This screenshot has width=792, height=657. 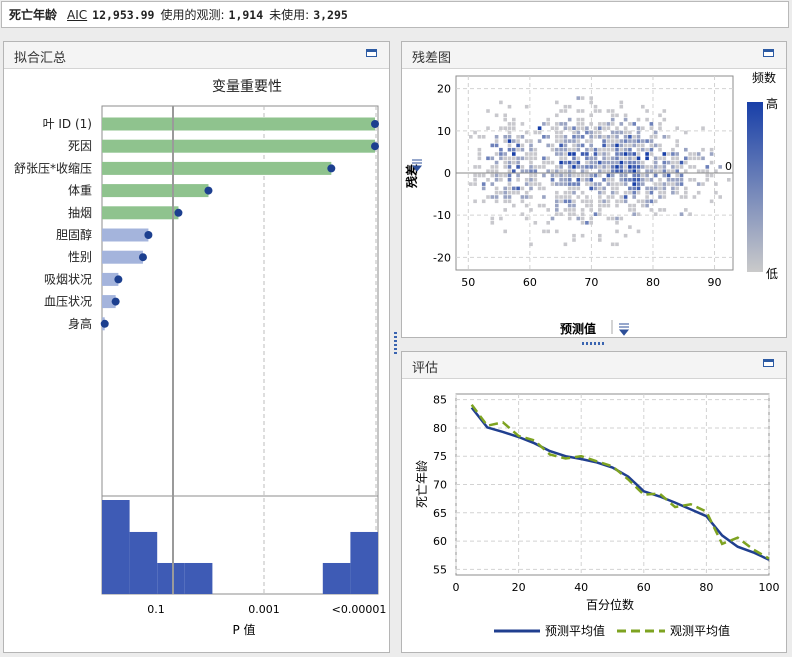 What do you see at coordinates (395, 343) in the screenshot?
I see `vertical-splitter-handle` at bounding box center [395, 343].